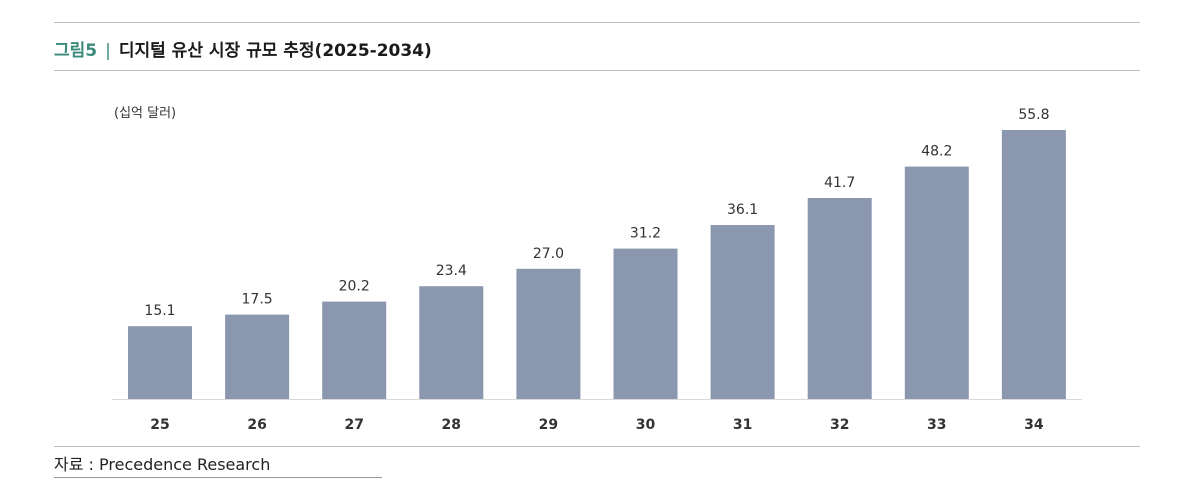  What do you see at coordinates (597, 70) in the screenshot?
I see `title-rule` at bounding box center [597, 70].